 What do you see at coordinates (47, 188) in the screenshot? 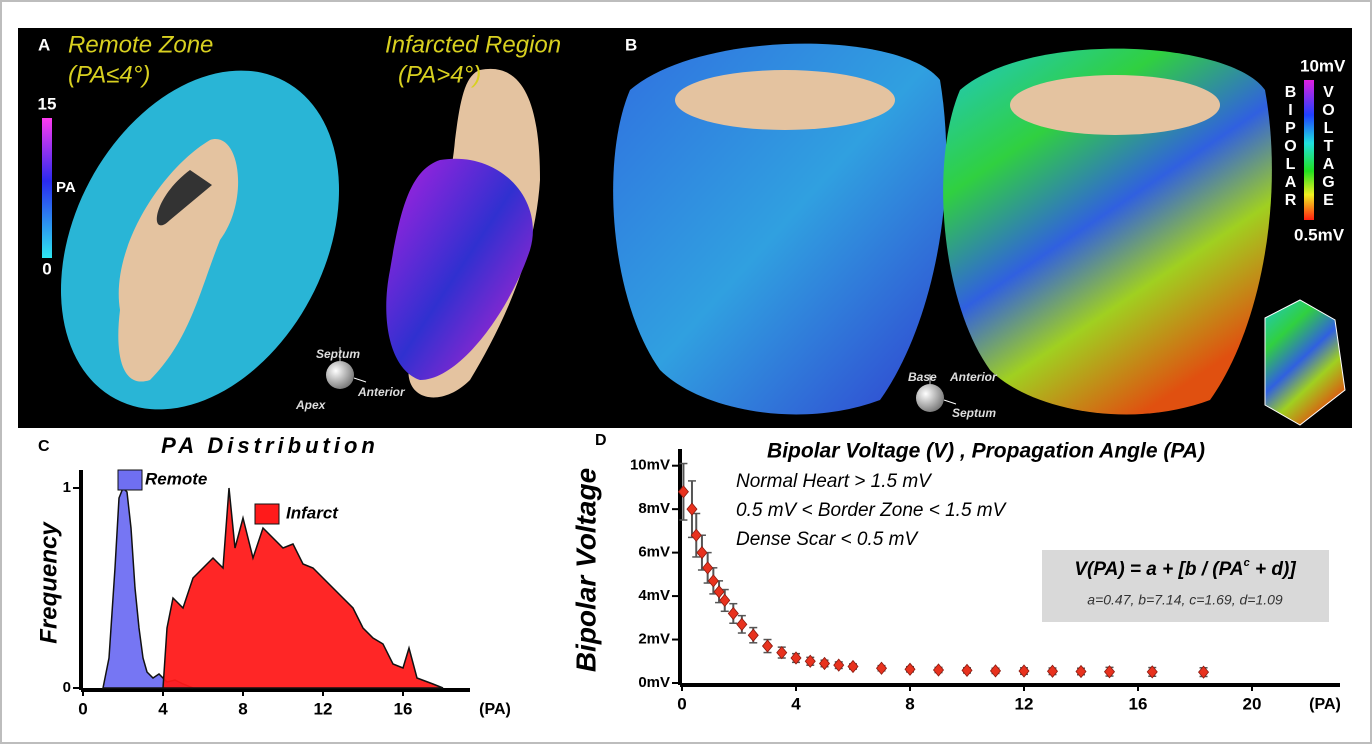
I see `pa-colorbar` at bounding box center [47, 188].